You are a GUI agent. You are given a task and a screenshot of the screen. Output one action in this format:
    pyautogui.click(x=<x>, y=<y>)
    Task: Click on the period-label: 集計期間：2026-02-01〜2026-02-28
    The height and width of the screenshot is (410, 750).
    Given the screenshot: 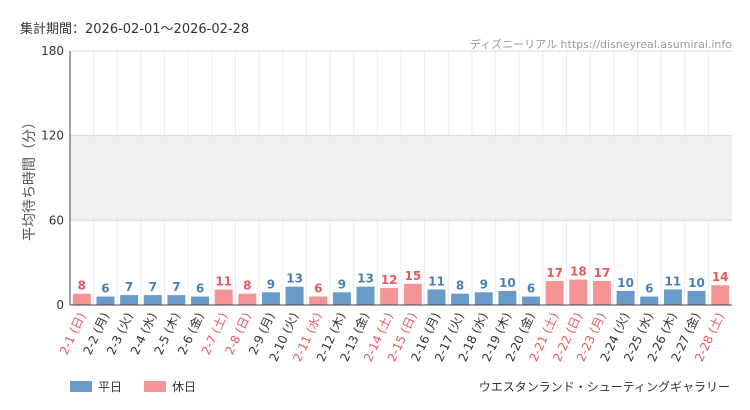 What is the action you would take?
    pyautogui.click(x=135, y=29)
    